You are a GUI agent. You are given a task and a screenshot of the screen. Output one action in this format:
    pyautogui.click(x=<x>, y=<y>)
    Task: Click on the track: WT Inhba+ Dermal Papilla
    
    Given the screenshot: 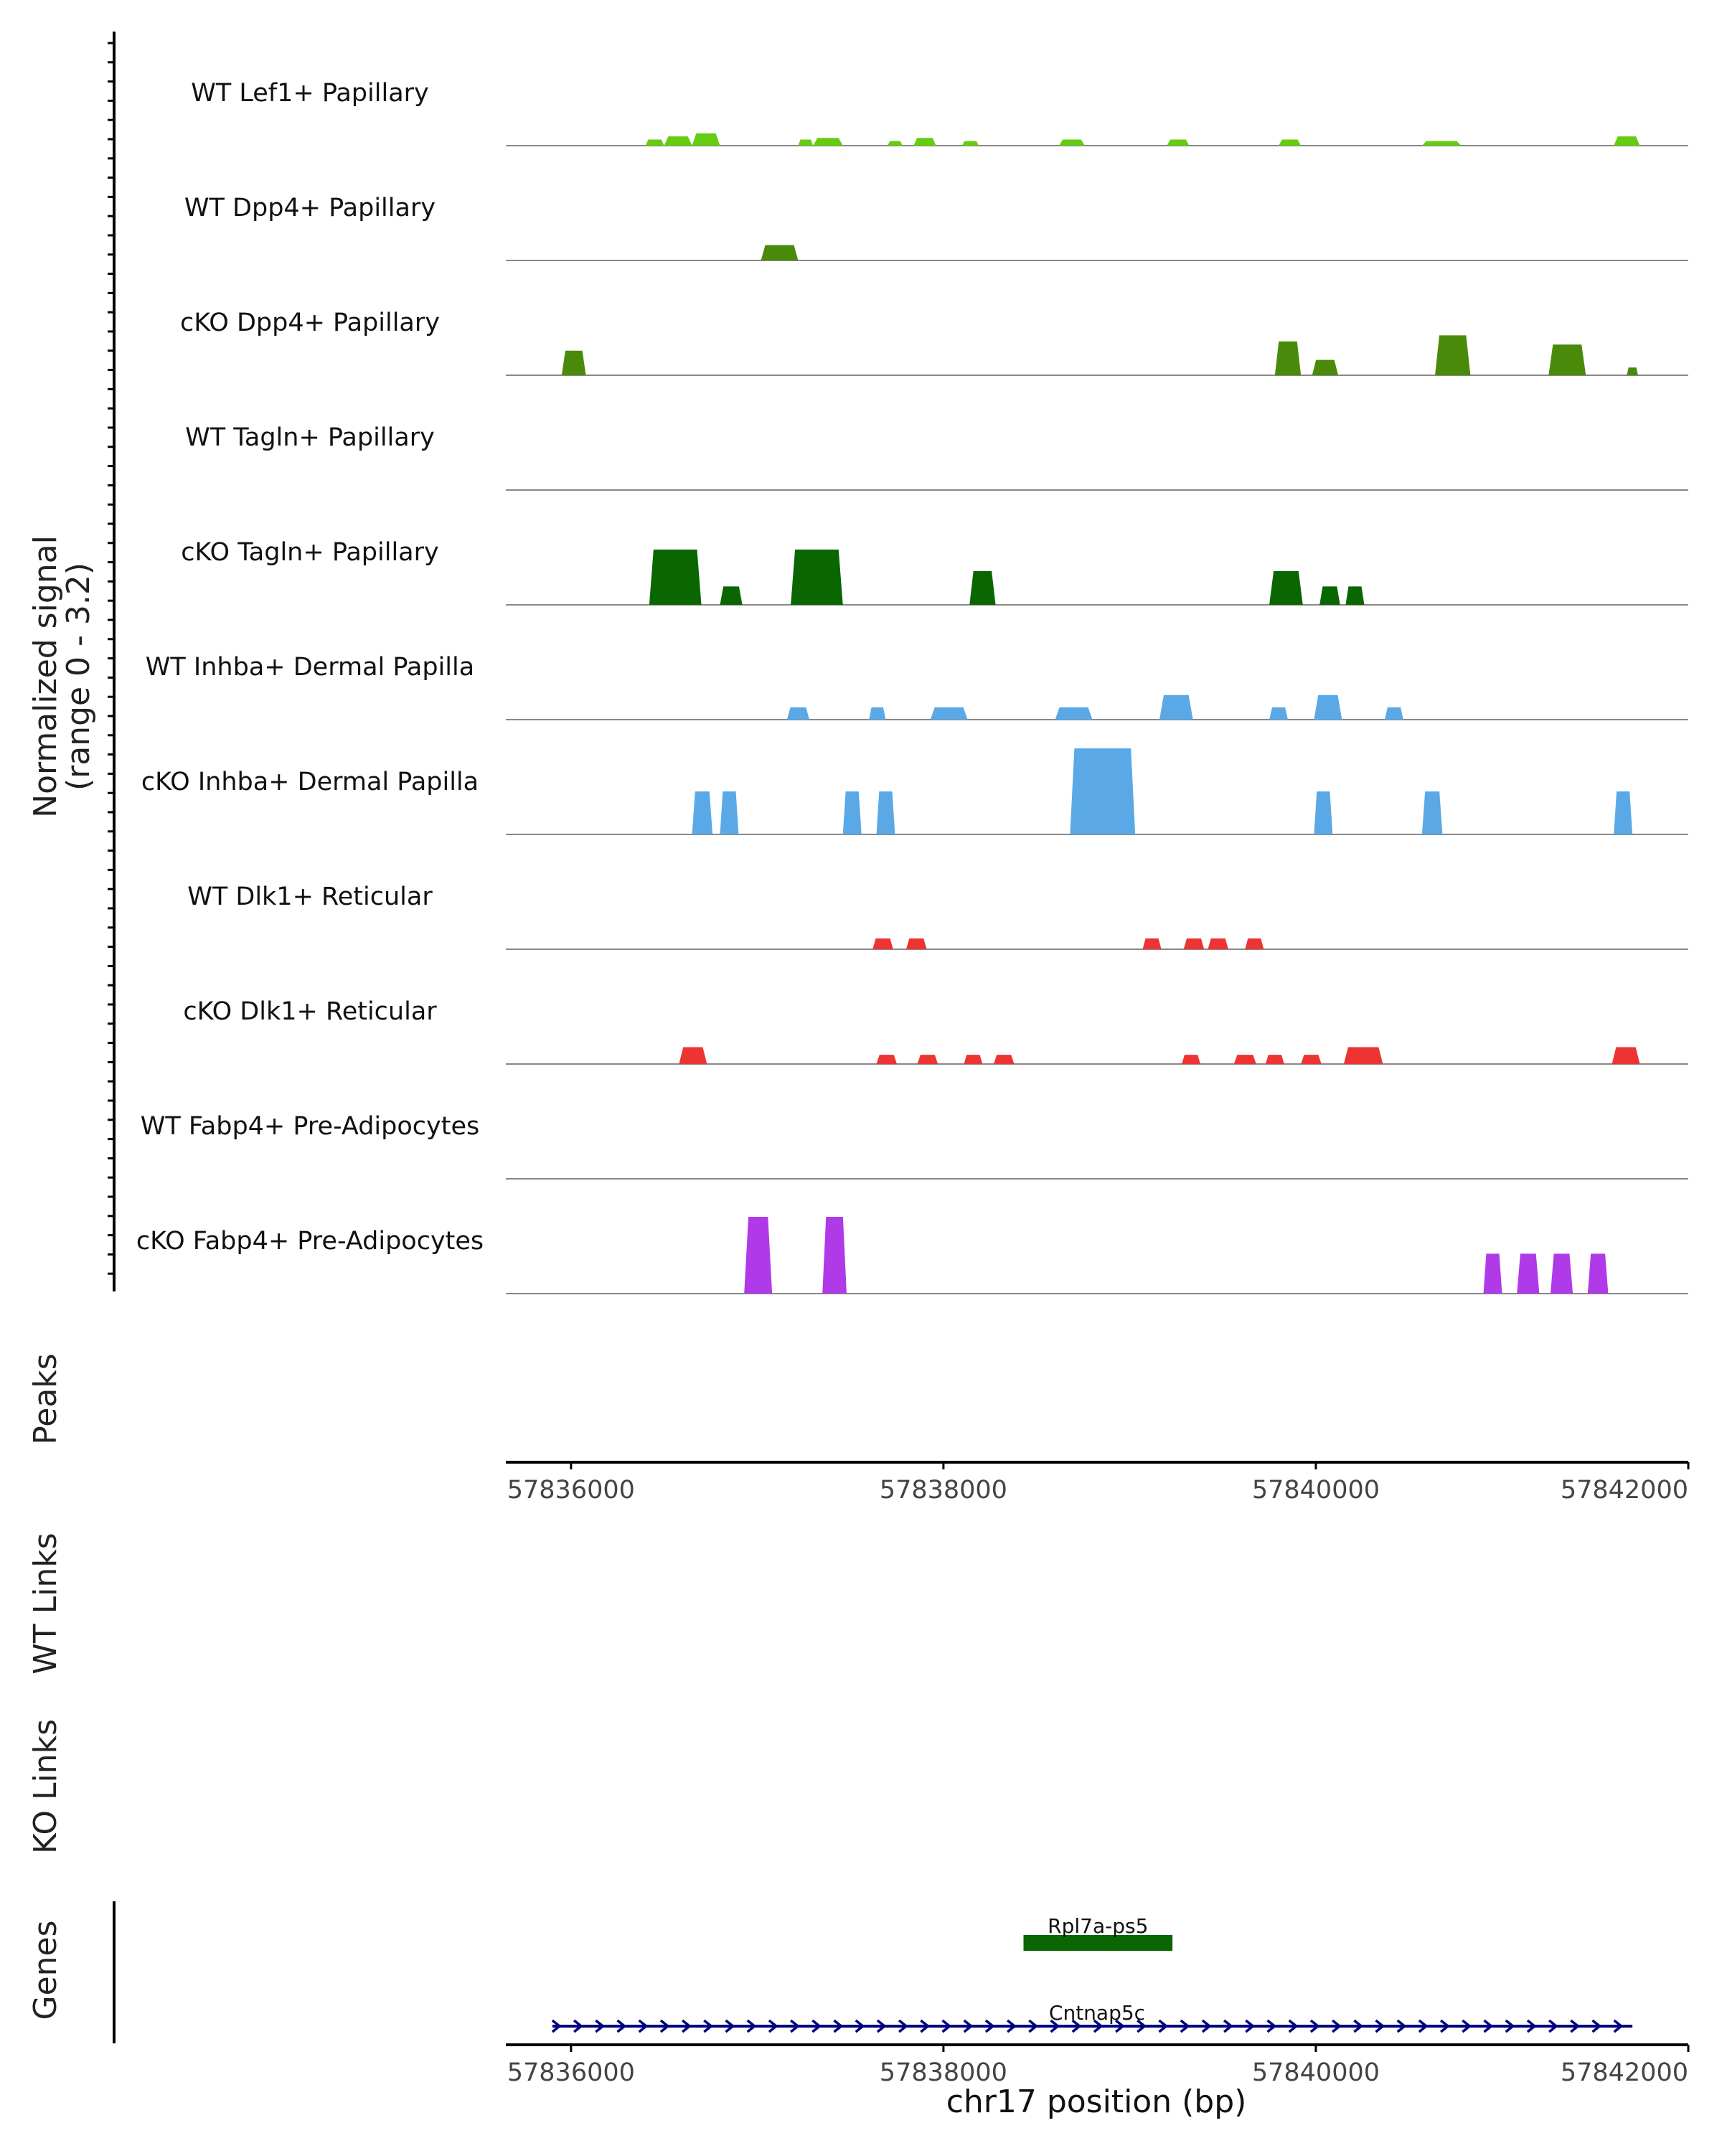 What is the action you would take?
    pyautogui.click(x=917, y=687)
    